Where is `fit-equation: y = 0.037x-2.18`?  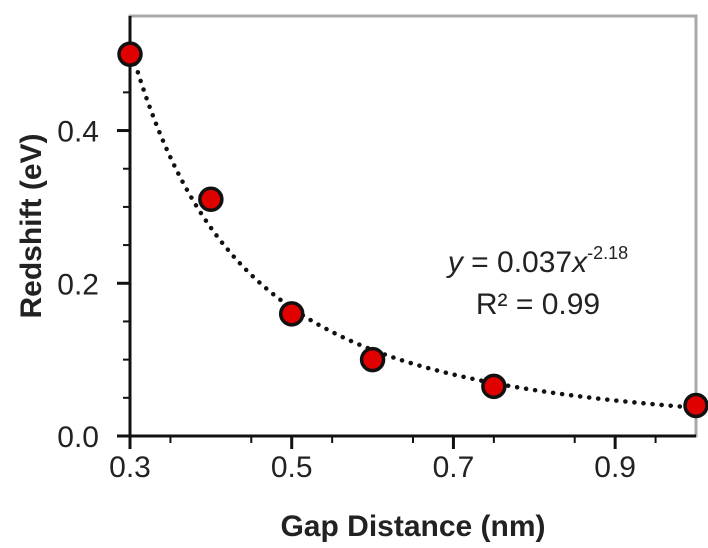
fit-equation: y = 0.037x-2.18 is located at coordinates (537, 261).